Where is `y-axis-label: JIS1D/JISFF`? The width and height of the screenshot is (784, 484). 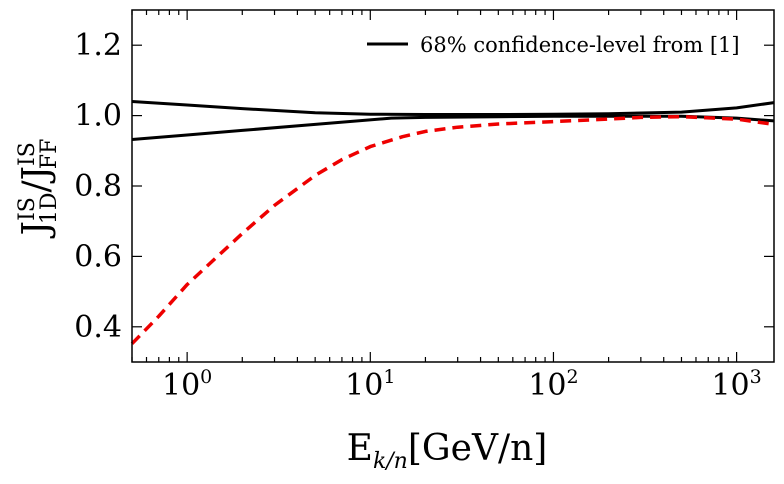 y-axis-label: JIS1D/JISFF is located at coordinates (38, 189).